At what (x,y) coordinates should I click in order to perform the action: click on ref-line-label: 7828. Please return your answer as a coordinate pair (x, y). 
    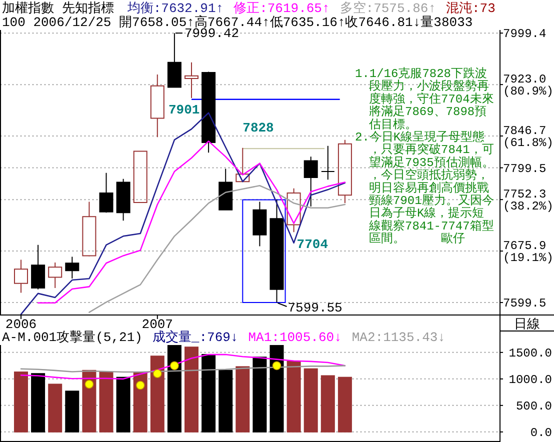
    Looking at the image, I should click on (258, 128).